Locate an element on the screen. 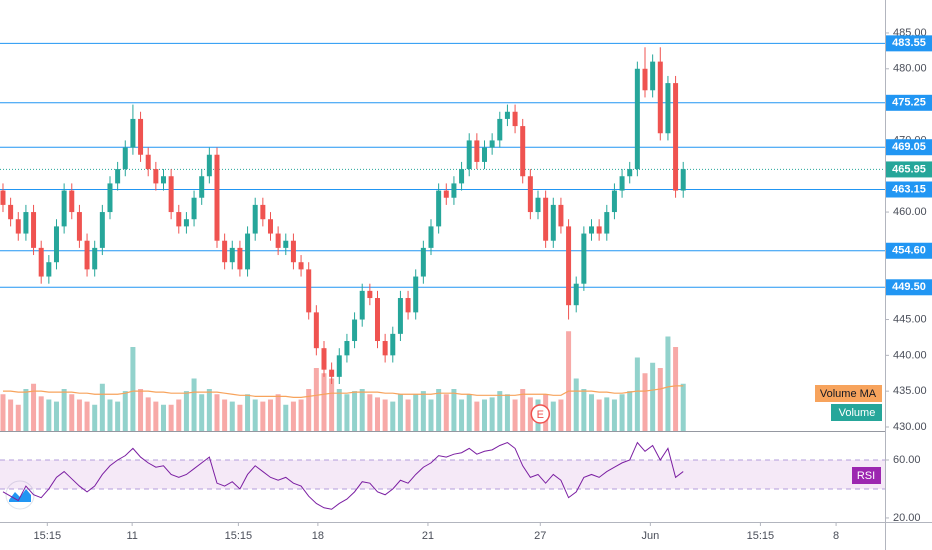 The width and height of the screenshot is (932, 550). volume-ma-label: Volume MA is located at coordinates (848, 394).